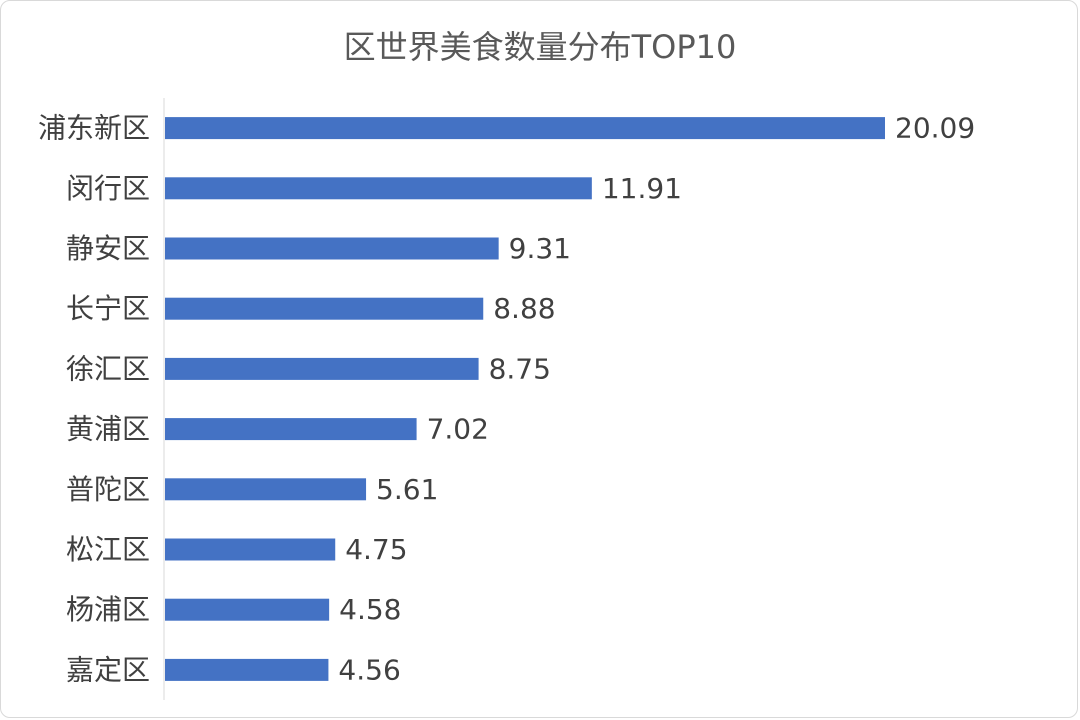 Image resolution: width=1080 pixels, height=720 pixels. Describe the element at coordinates (540, 248) in the screenshot. I see `value-label: 9.31` at that location.